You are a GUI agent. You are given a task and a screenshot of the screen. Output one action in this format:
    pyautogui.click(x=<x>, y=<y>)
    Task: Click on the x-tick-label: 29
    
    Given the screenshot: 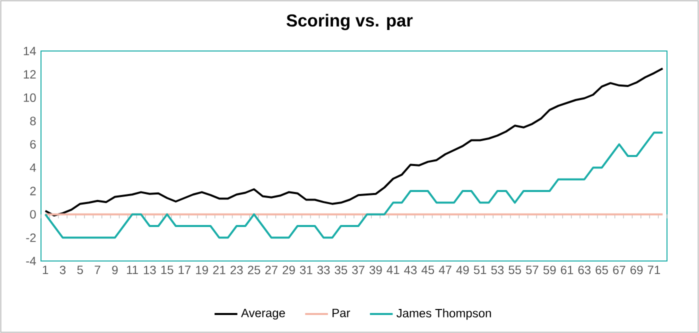 What is the action you would take?
    pyautogui.click(x=288, y=270)
    